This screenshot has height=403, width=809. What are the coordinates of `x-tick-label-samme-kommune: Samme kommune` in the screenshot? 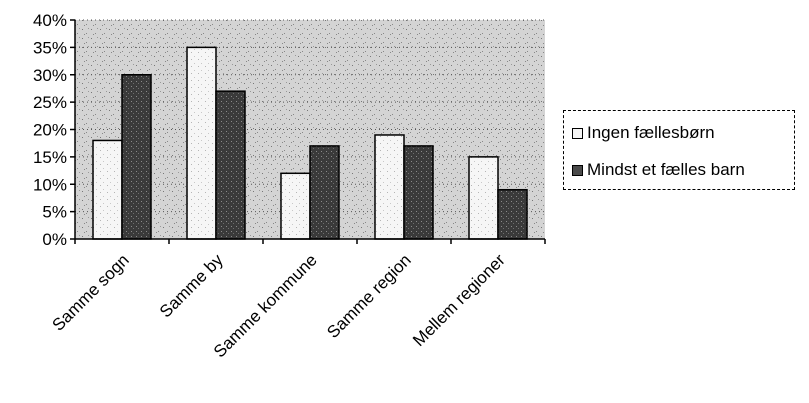 It's located at (265, 305).